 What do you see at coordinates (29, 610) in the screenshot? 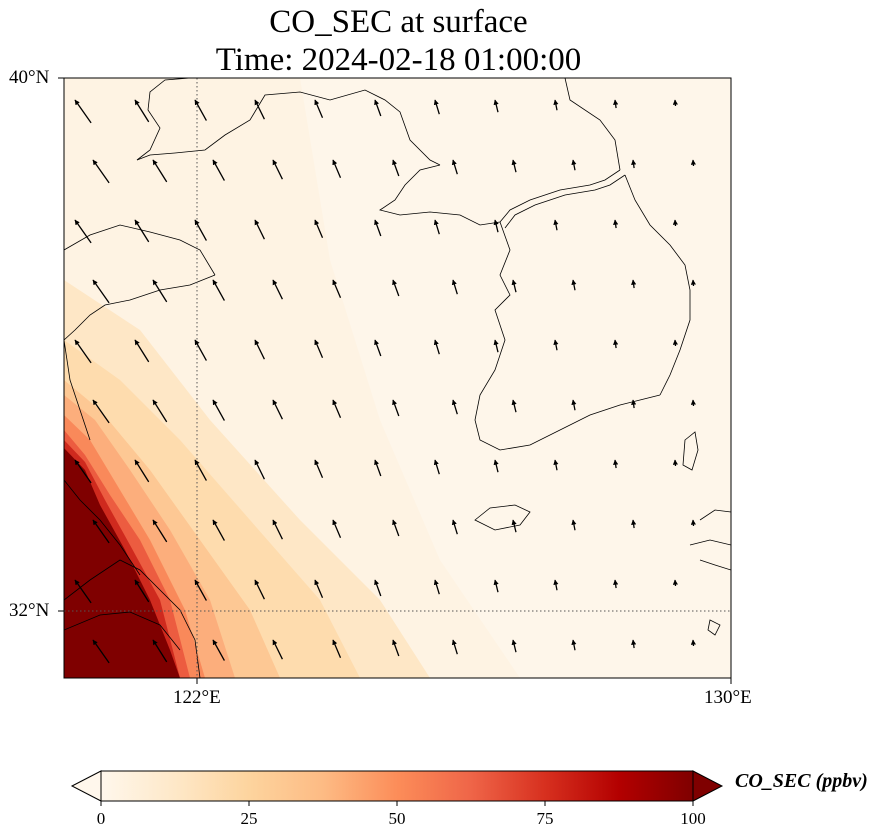
I see `lat-label-32n: 32°N` at bounding box center [29, 610].